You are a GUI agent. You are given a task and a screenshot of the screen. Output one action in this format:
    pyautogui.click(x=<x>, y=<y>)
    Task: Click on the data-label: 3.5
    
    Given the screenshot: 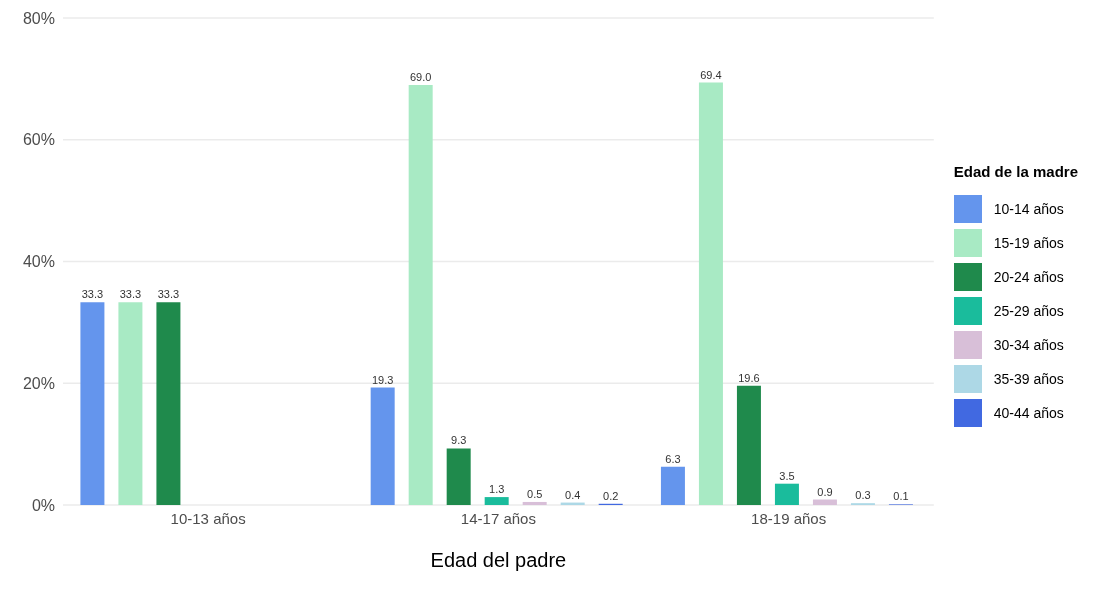 What is the action you would take?
    pyautogui.click(x=787, y=475)
    